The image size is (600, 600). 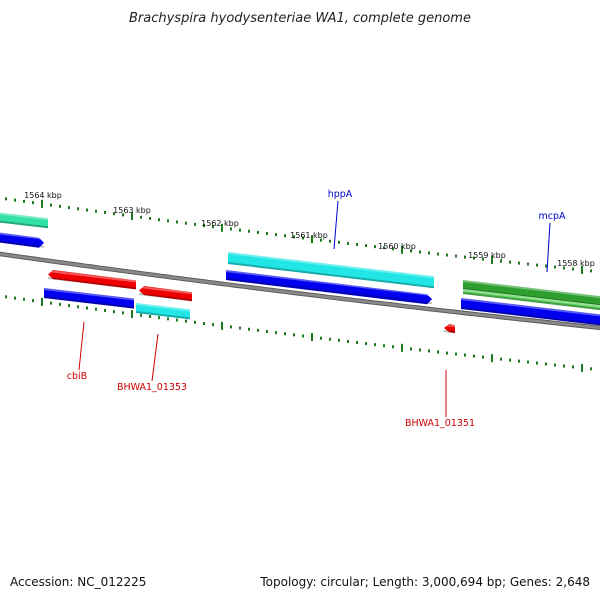 I want to click on cds-red-cbib-highlight, so click(x=92, y=276).